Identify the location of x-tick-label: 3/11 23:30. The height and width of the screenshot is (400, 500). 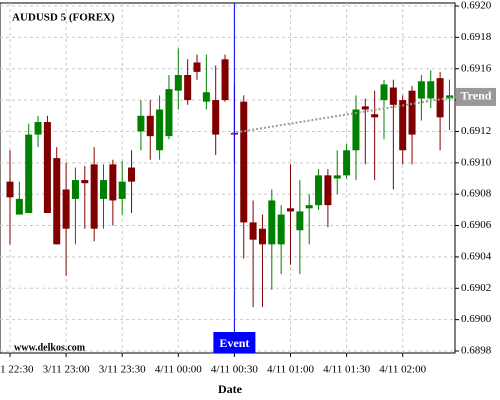
(122, 370).